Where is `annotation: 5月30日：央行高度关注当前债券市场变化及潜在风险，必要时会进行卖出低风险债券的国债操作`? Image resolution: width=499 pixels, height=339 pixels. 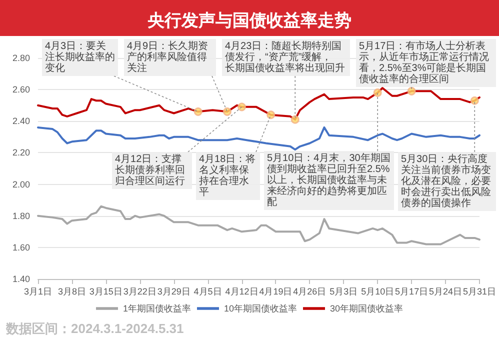 annotation: 5月30日：央行高度关注当前债券市场变化及潜在风险，必要时会进行卖出低风险债券的国债操作 is located at coordinates (446, 181).